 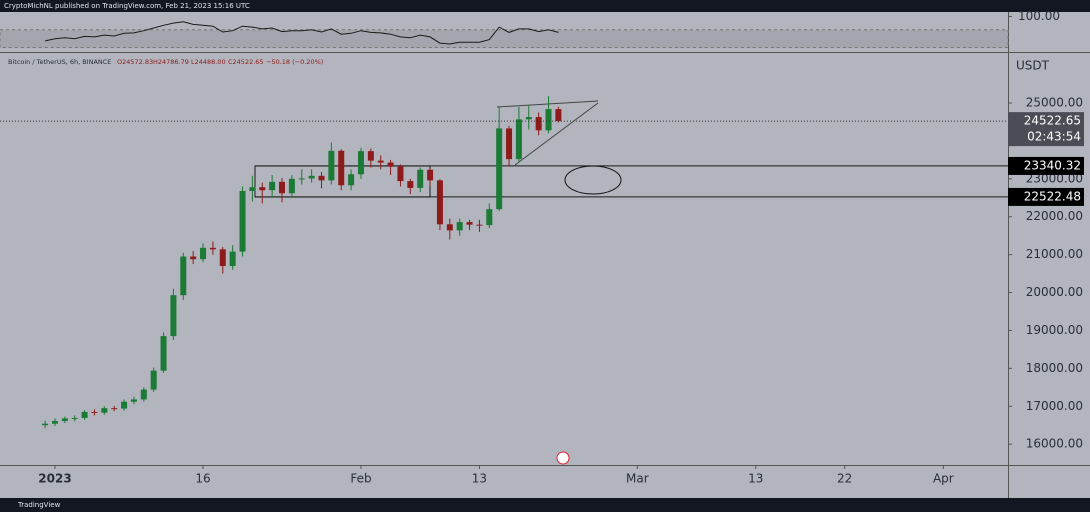 I want to click on last-price-box, so click(x=1046, y=129).